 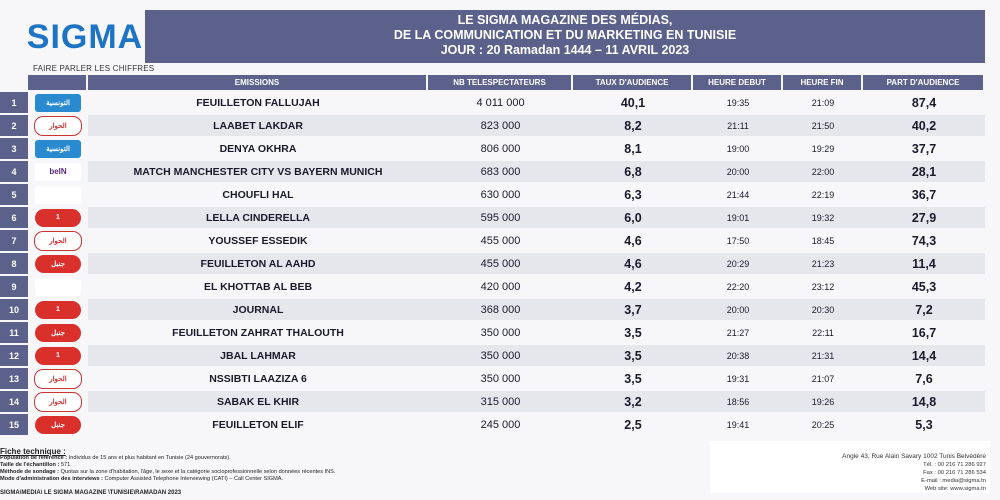 I want to click on end-time: 21:23, so click(x=823, y=263).